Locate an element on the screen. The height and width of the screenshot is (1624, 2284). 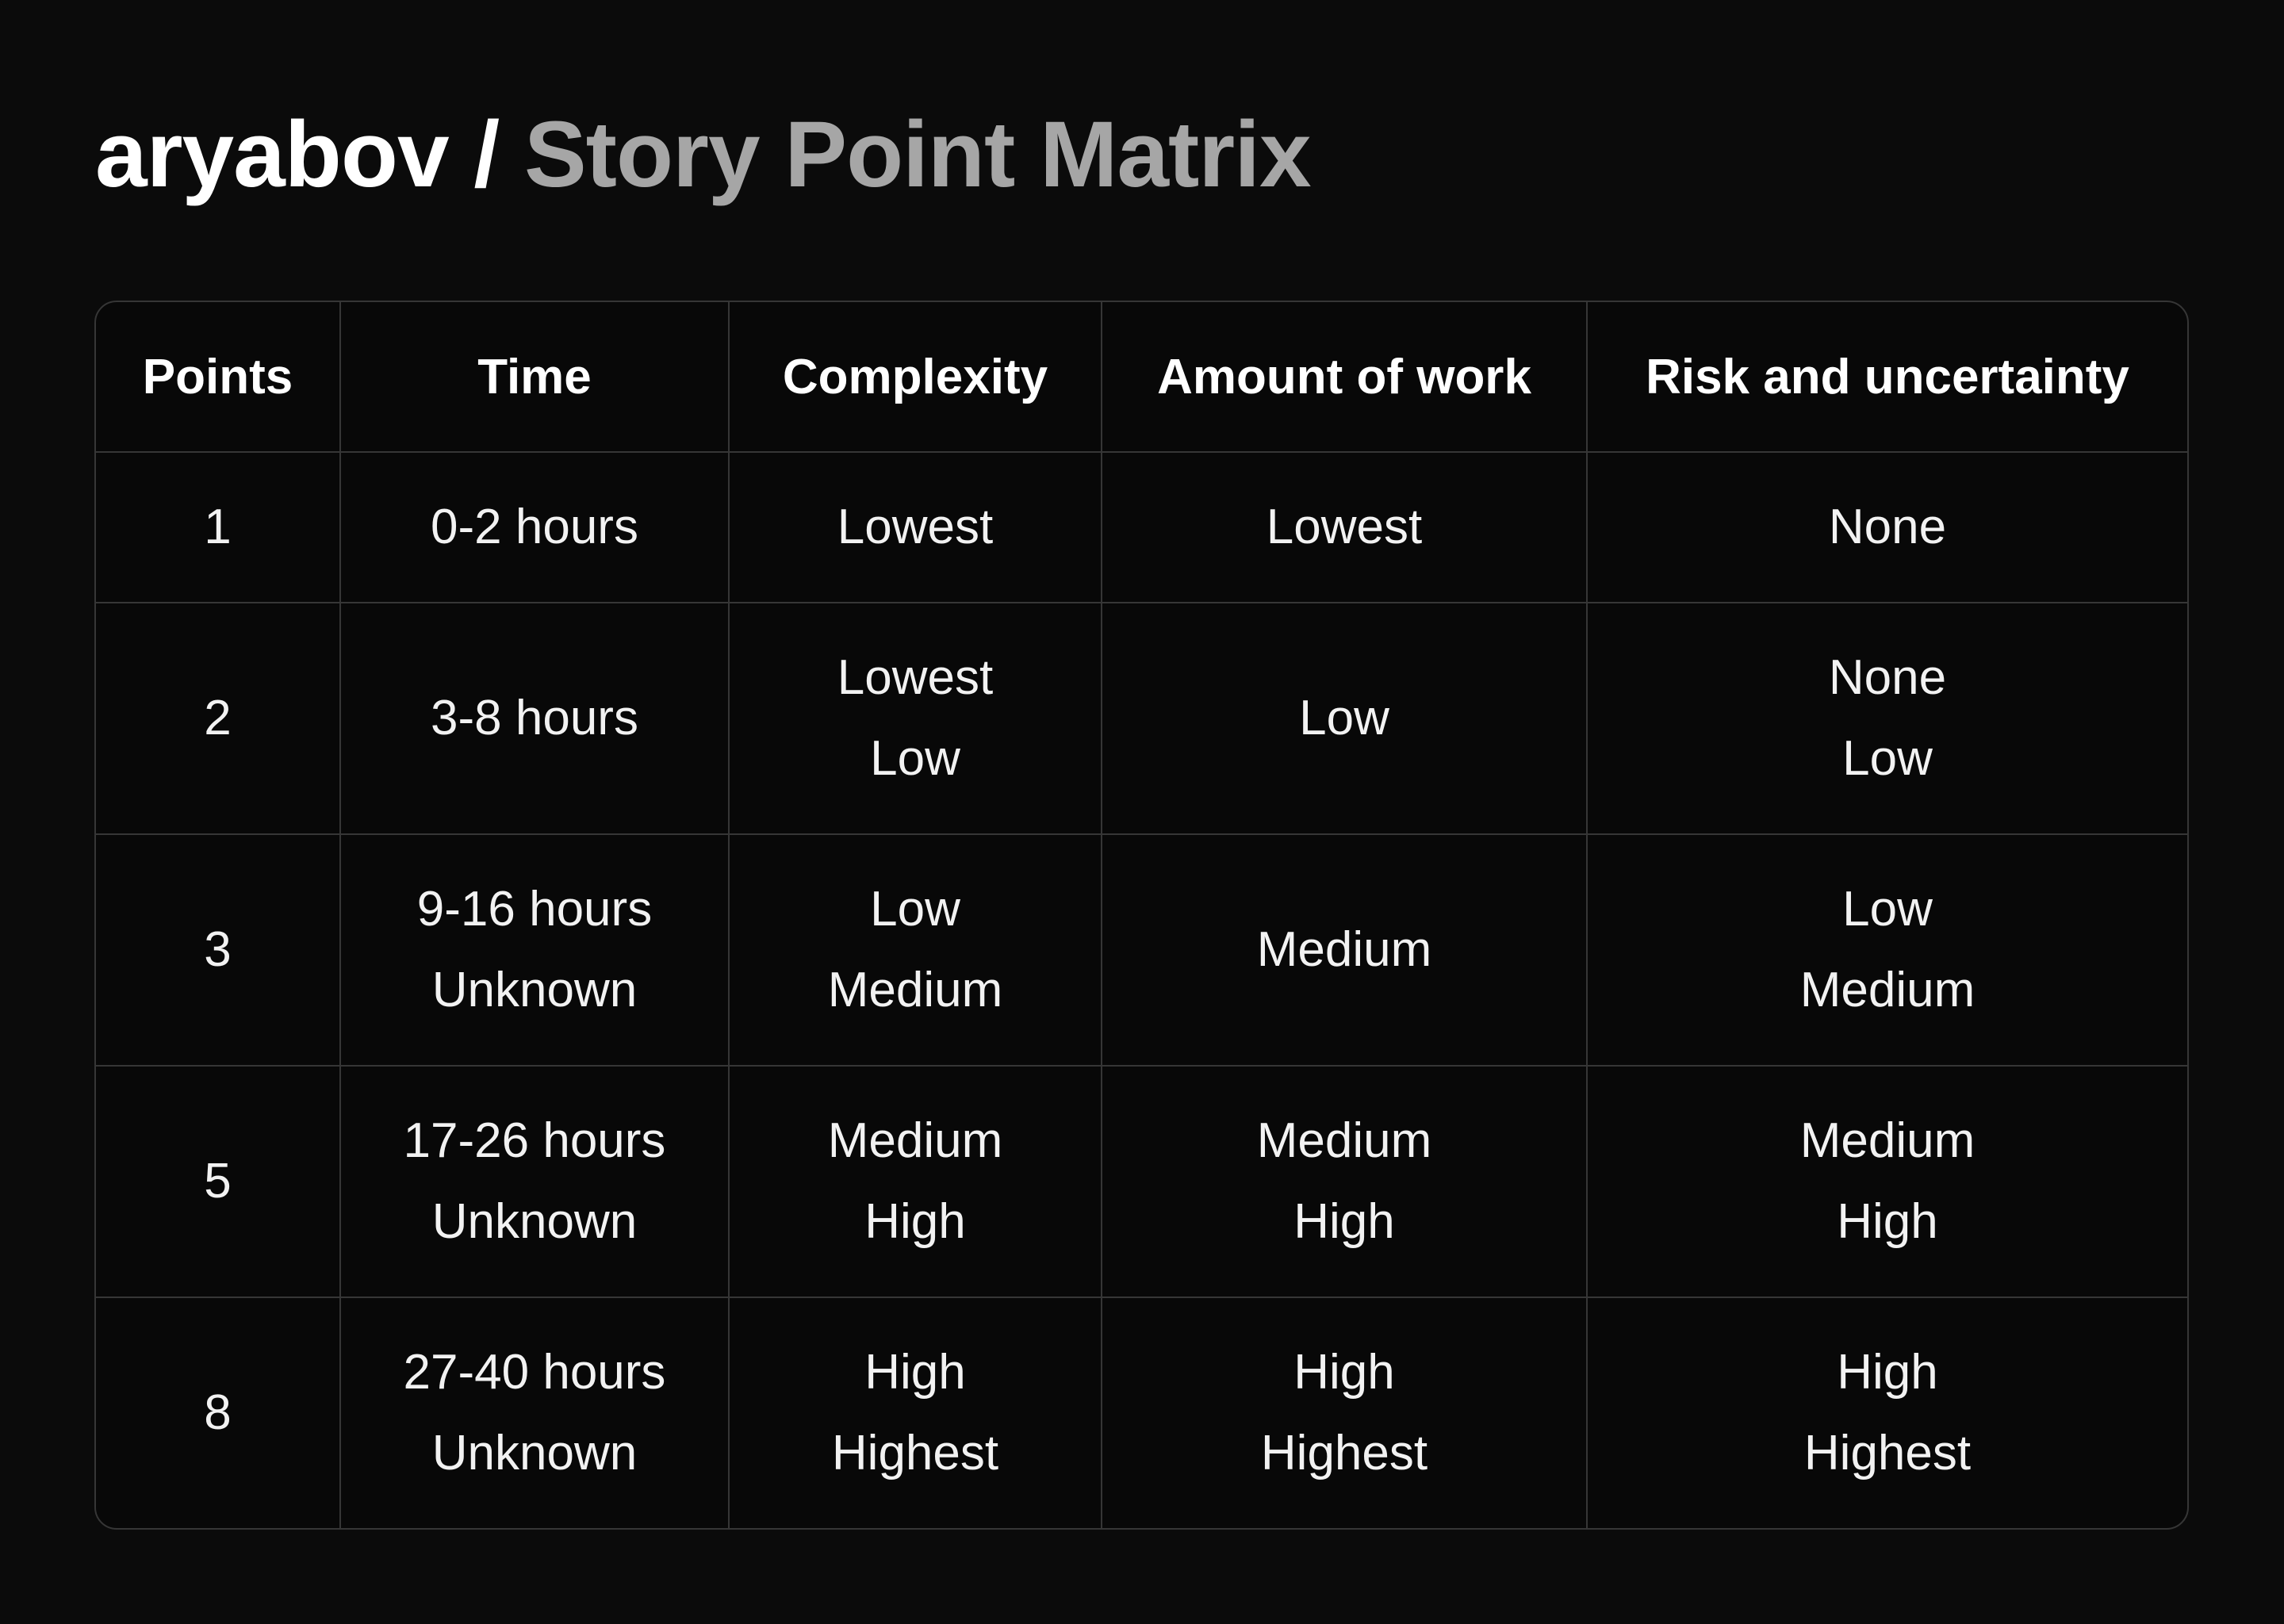
page-title: aryabov / Story Point Matrix is located at coordinates (703, 154).